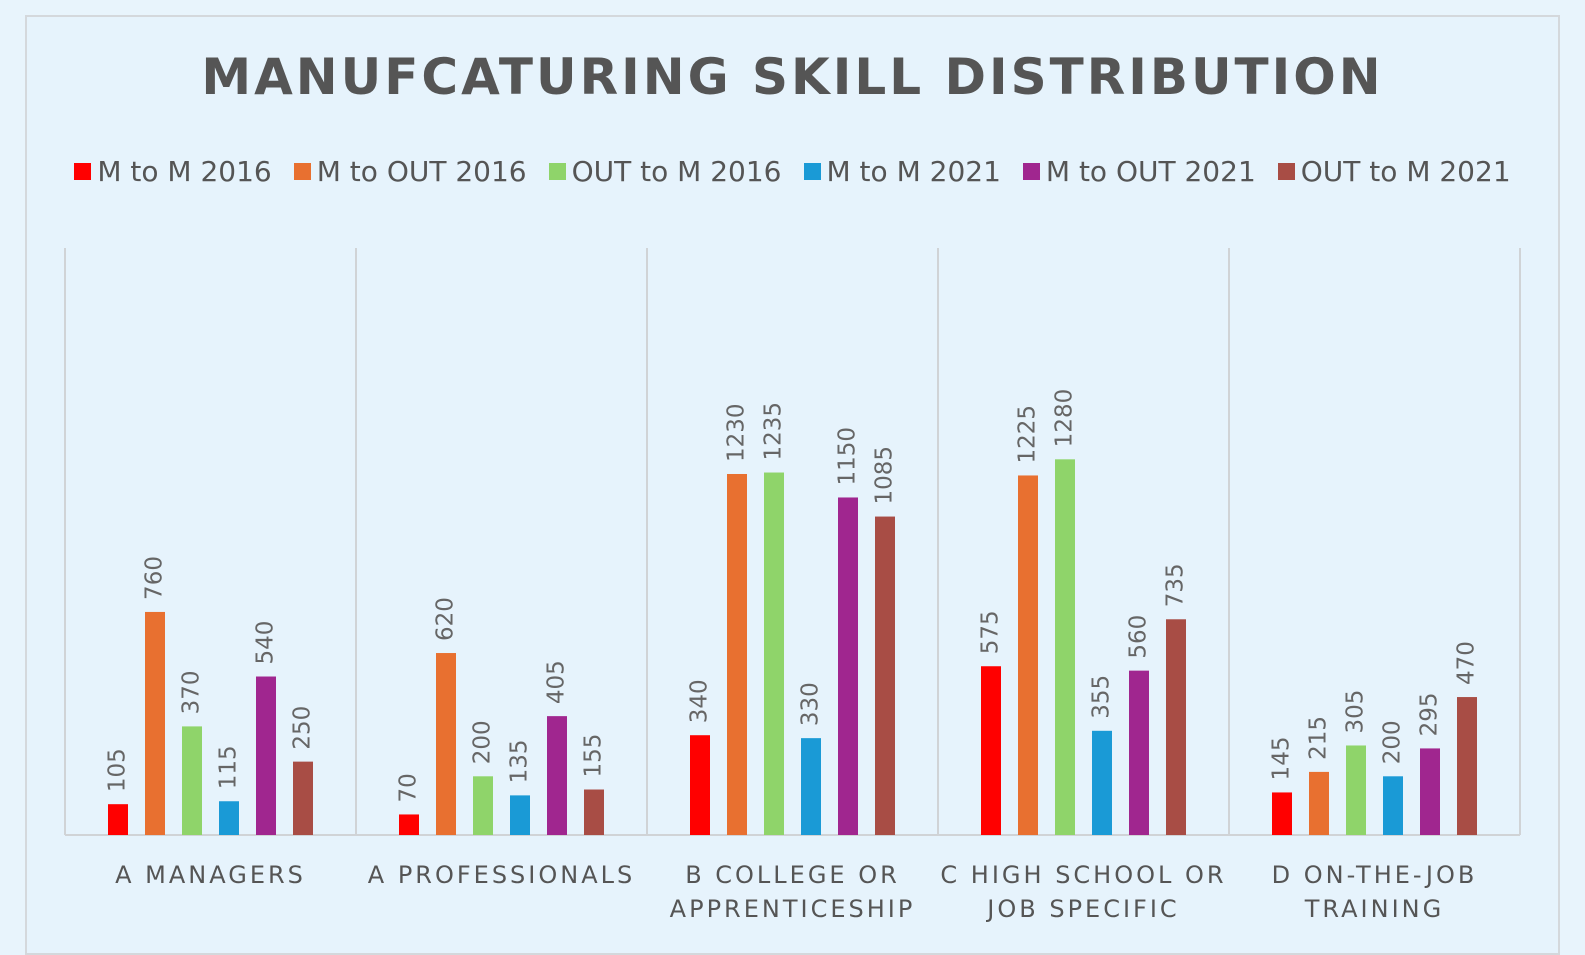 The image size is (1585, 955). What do you see at coordinates (774, 431) in the screenshot?
I see `data-label: 1235` at bounding box center [774, 431].